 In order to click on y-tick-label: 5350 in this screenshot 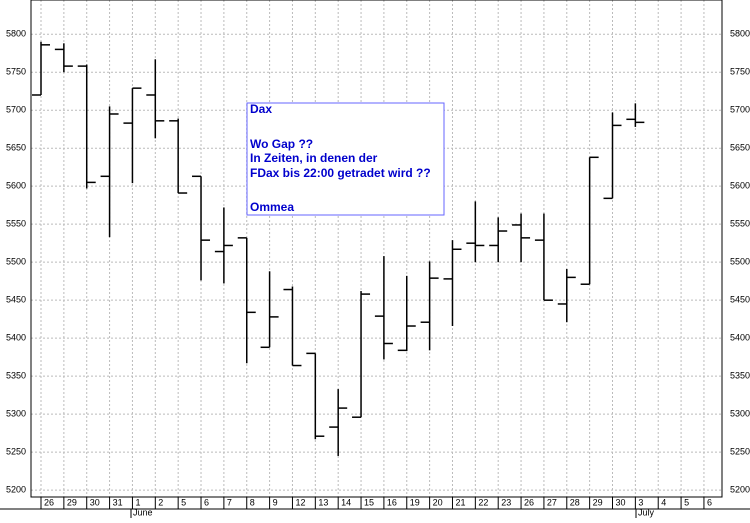, I will do `click(16, 376)`.